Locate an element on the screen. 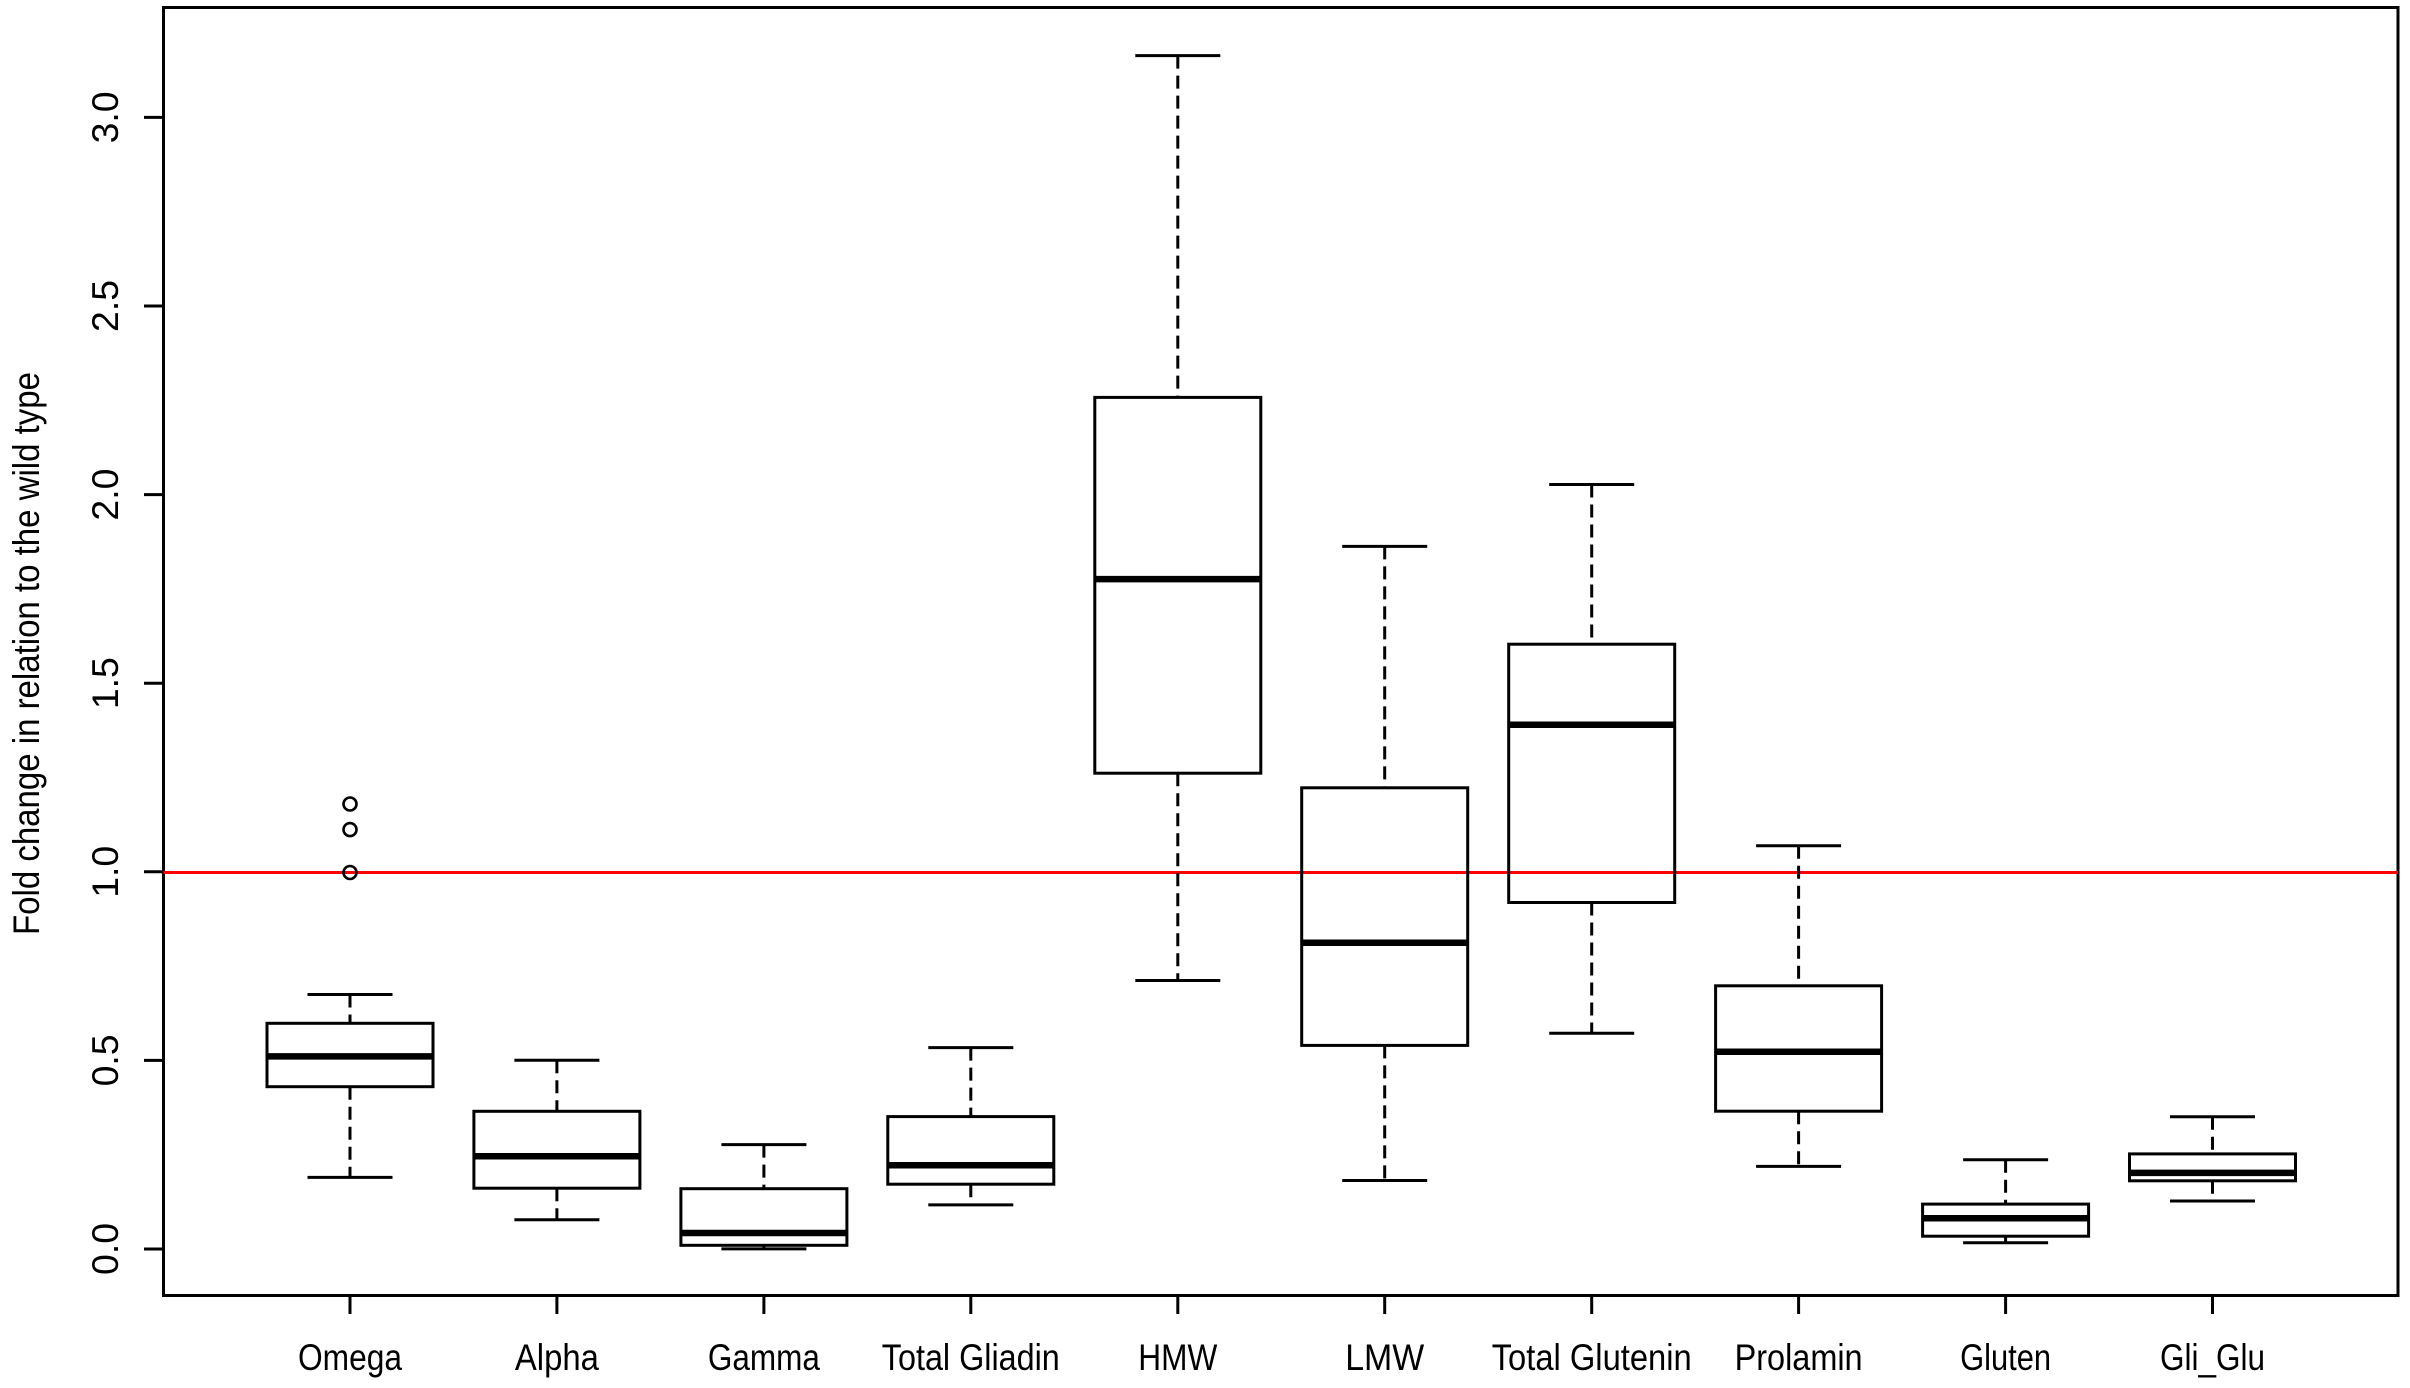 This screenshot has height=1388, width=2410. svg-text: LMW is located at coordinates (1384, 1357).